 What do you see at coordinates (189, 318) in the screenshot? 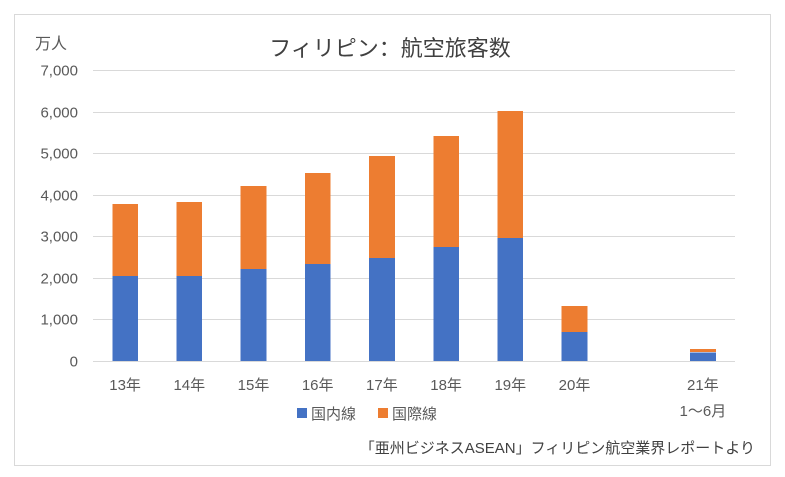
I see `bar-segment-s0-c1` at bounding box center [189, 318].